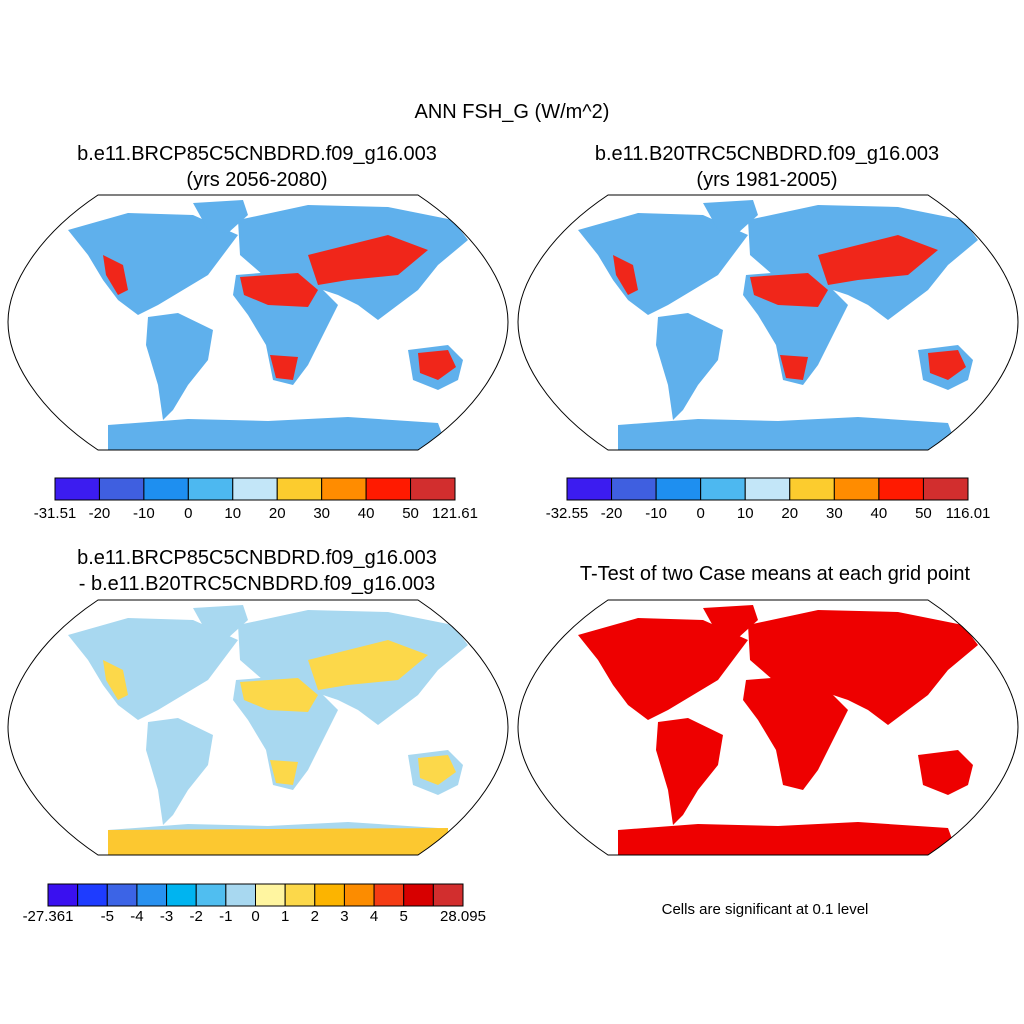  Describe the element at coordinates (285, 916) in the screenshot. I see `colorbar-label: 1` at that location.